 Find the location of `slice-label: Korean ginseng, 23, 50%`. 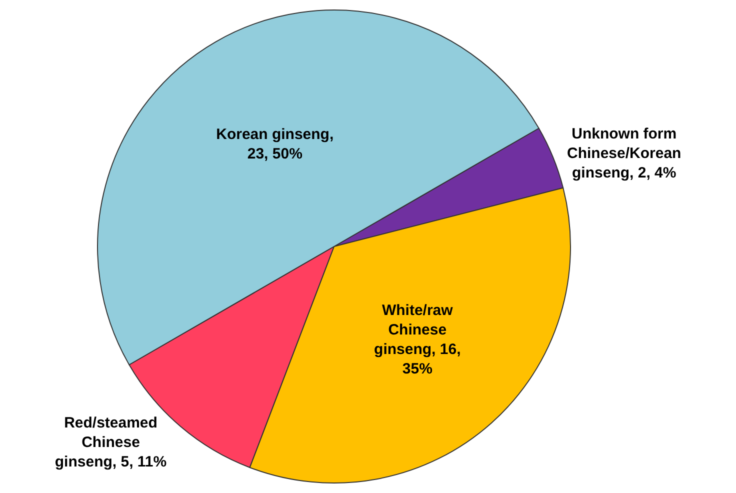

slice-label: Korean ginseng, 23, 50% is located at coordinates (275, 144).